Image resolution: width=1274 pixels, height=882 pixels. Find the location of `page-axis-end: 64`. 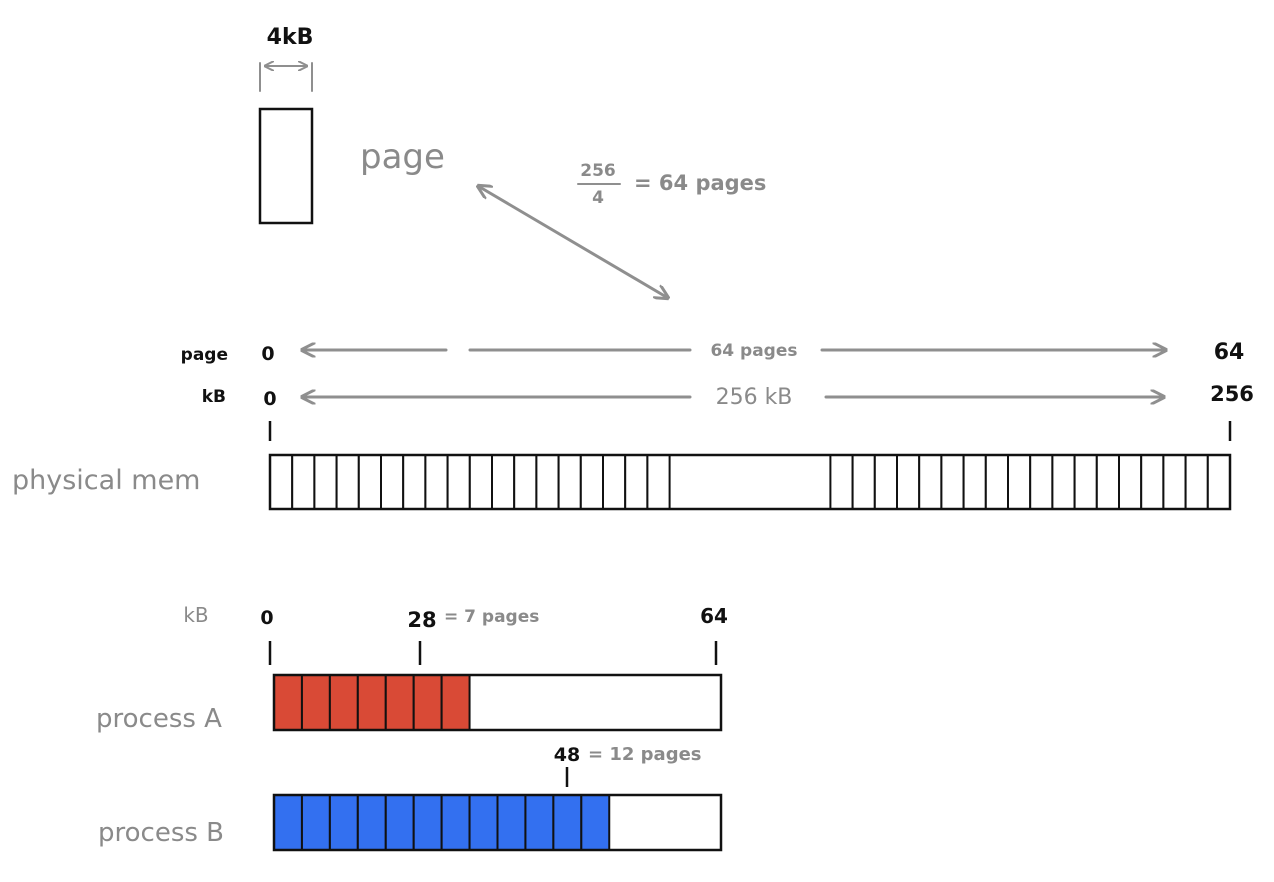

page-axis-end: 64 is located at coordinates (1229, 352).